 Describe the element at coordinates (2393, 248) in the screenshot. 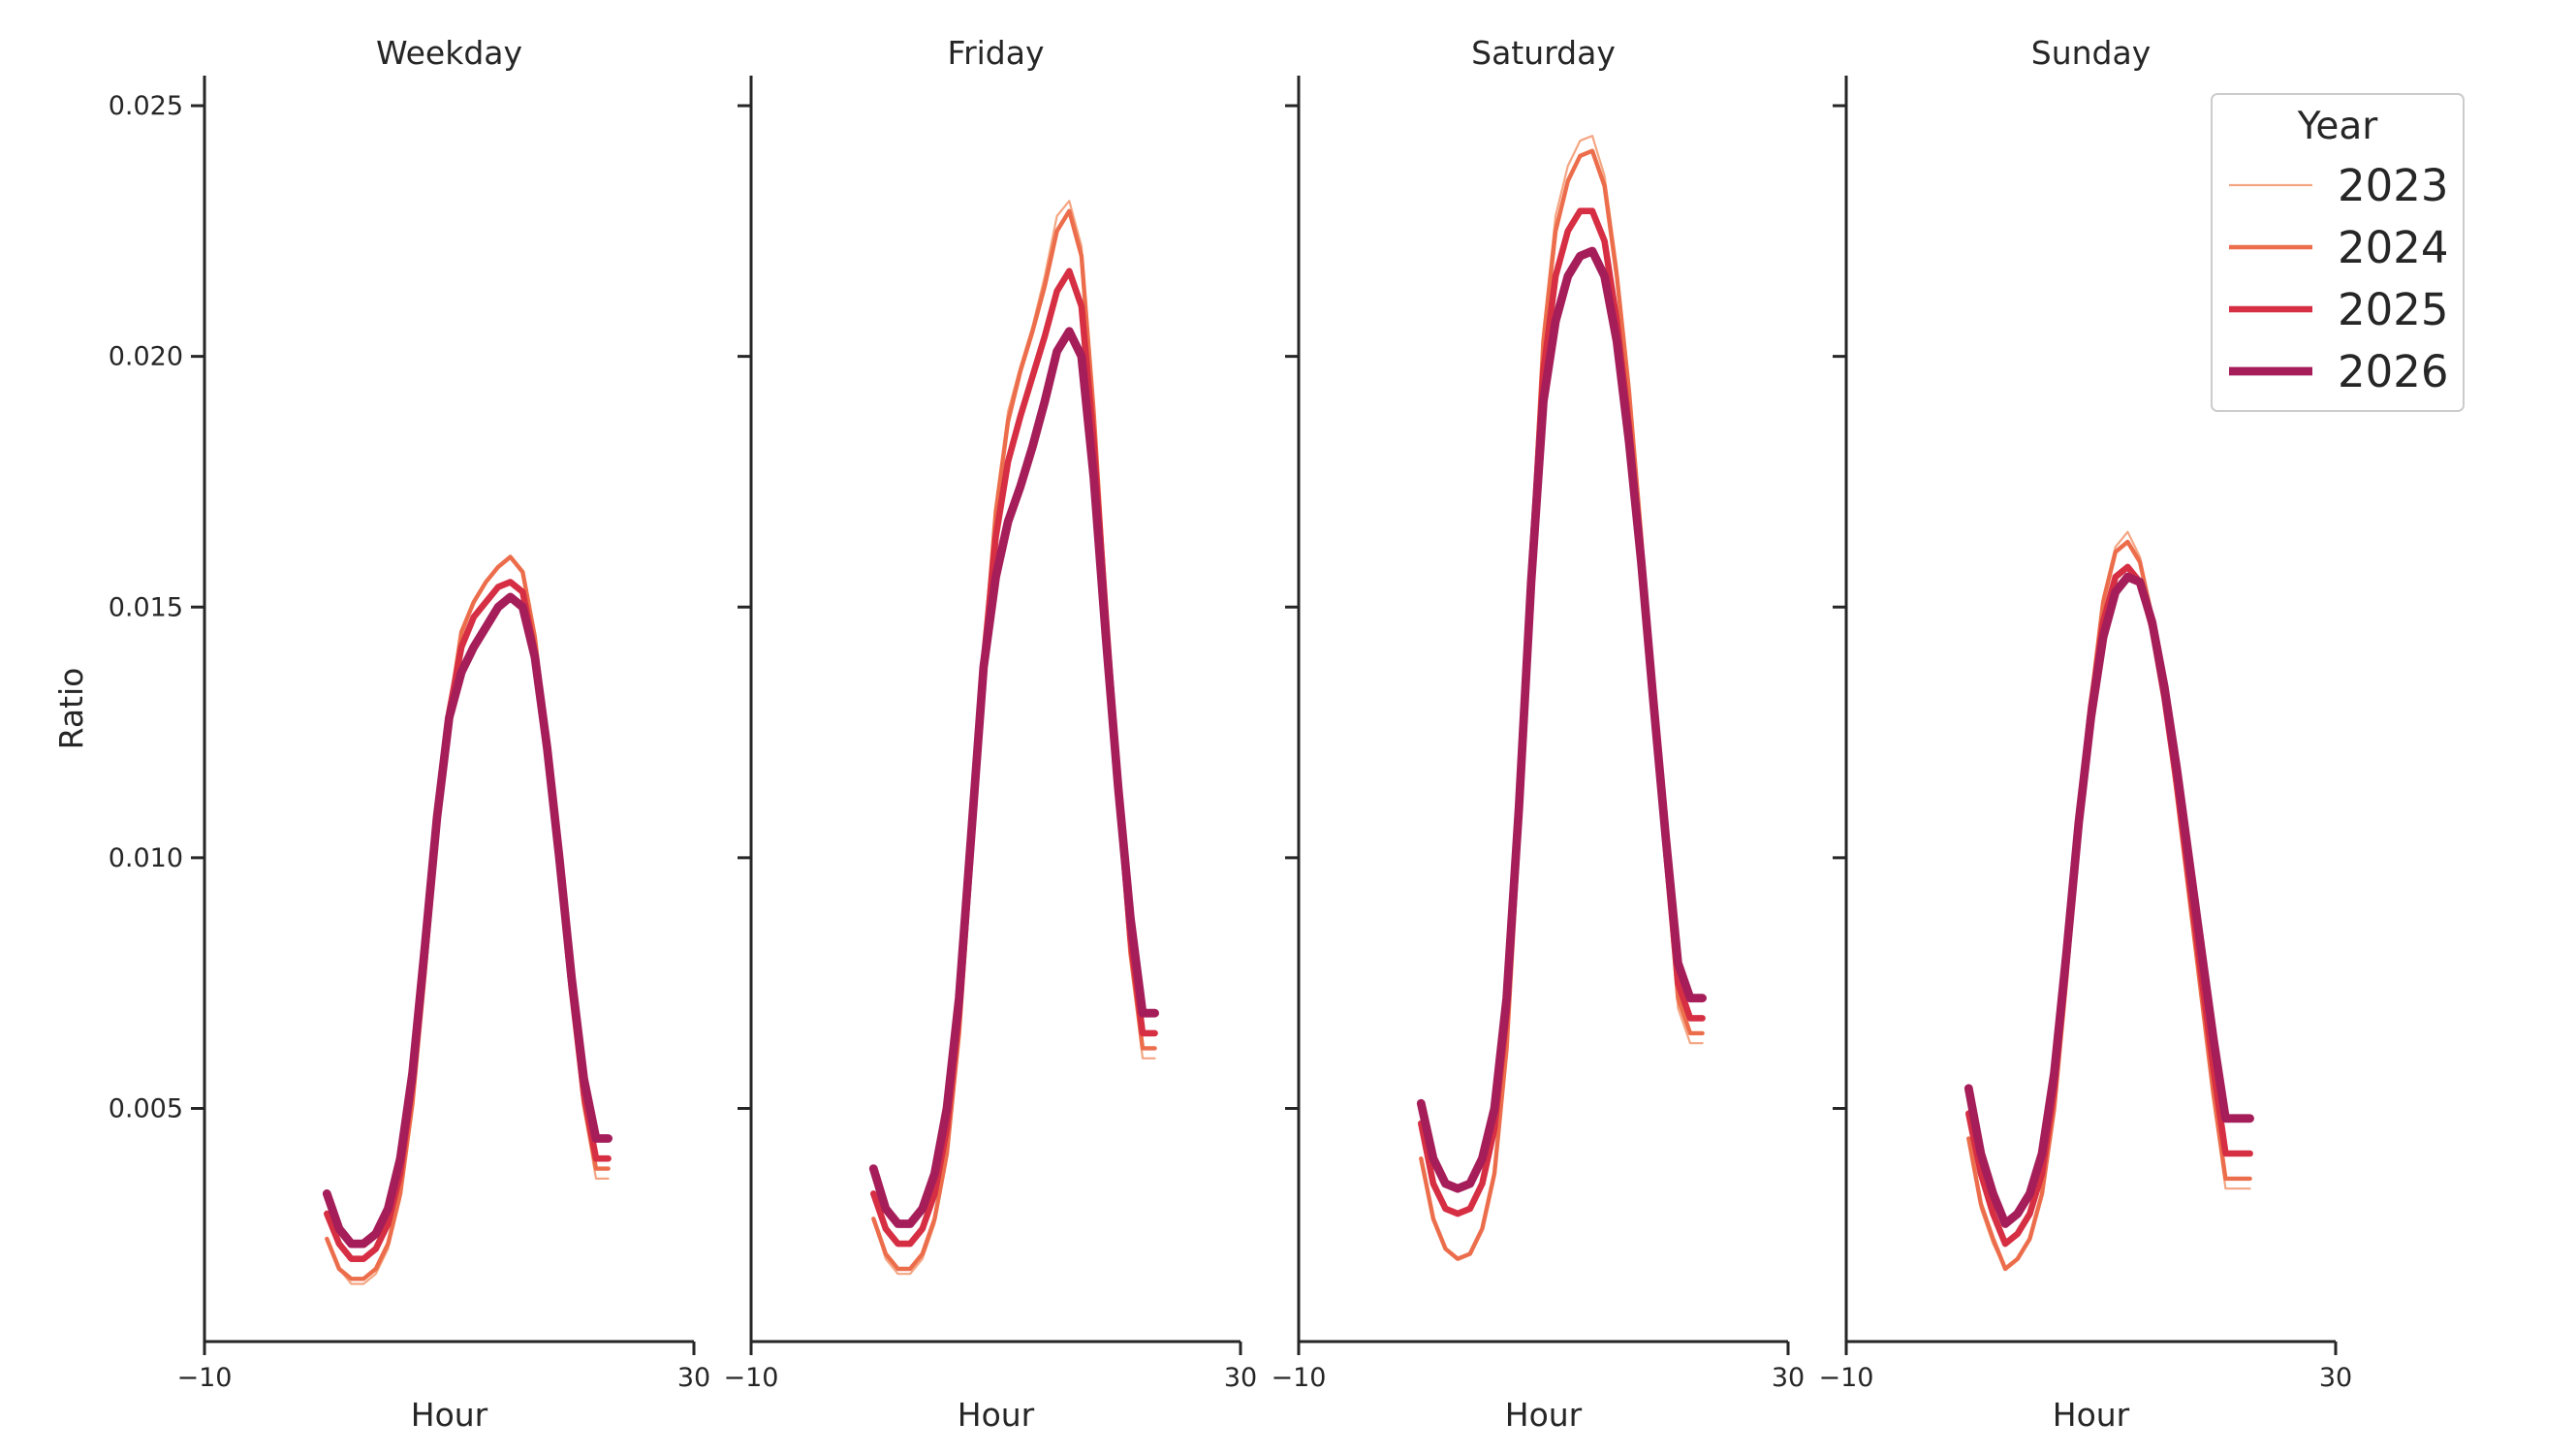

I see `legend-label-2024: 2024` at that location.